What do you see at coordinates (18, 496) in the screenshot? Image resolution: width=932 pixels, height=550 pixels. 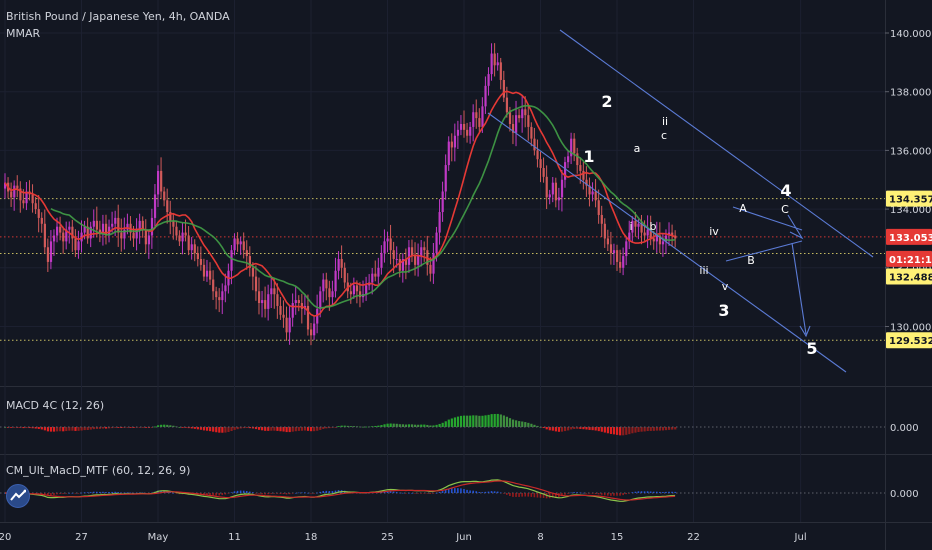 I see `tradingview-logo-icon` at bounding box center [18, 496].